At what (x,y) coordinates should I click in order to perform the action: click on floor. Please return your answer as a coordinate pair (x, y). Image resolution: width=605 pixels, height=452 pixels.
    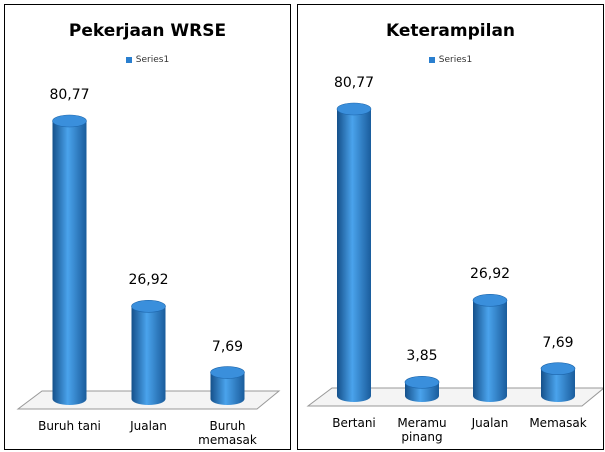
    Looking at the image, I should click on (454, 397).